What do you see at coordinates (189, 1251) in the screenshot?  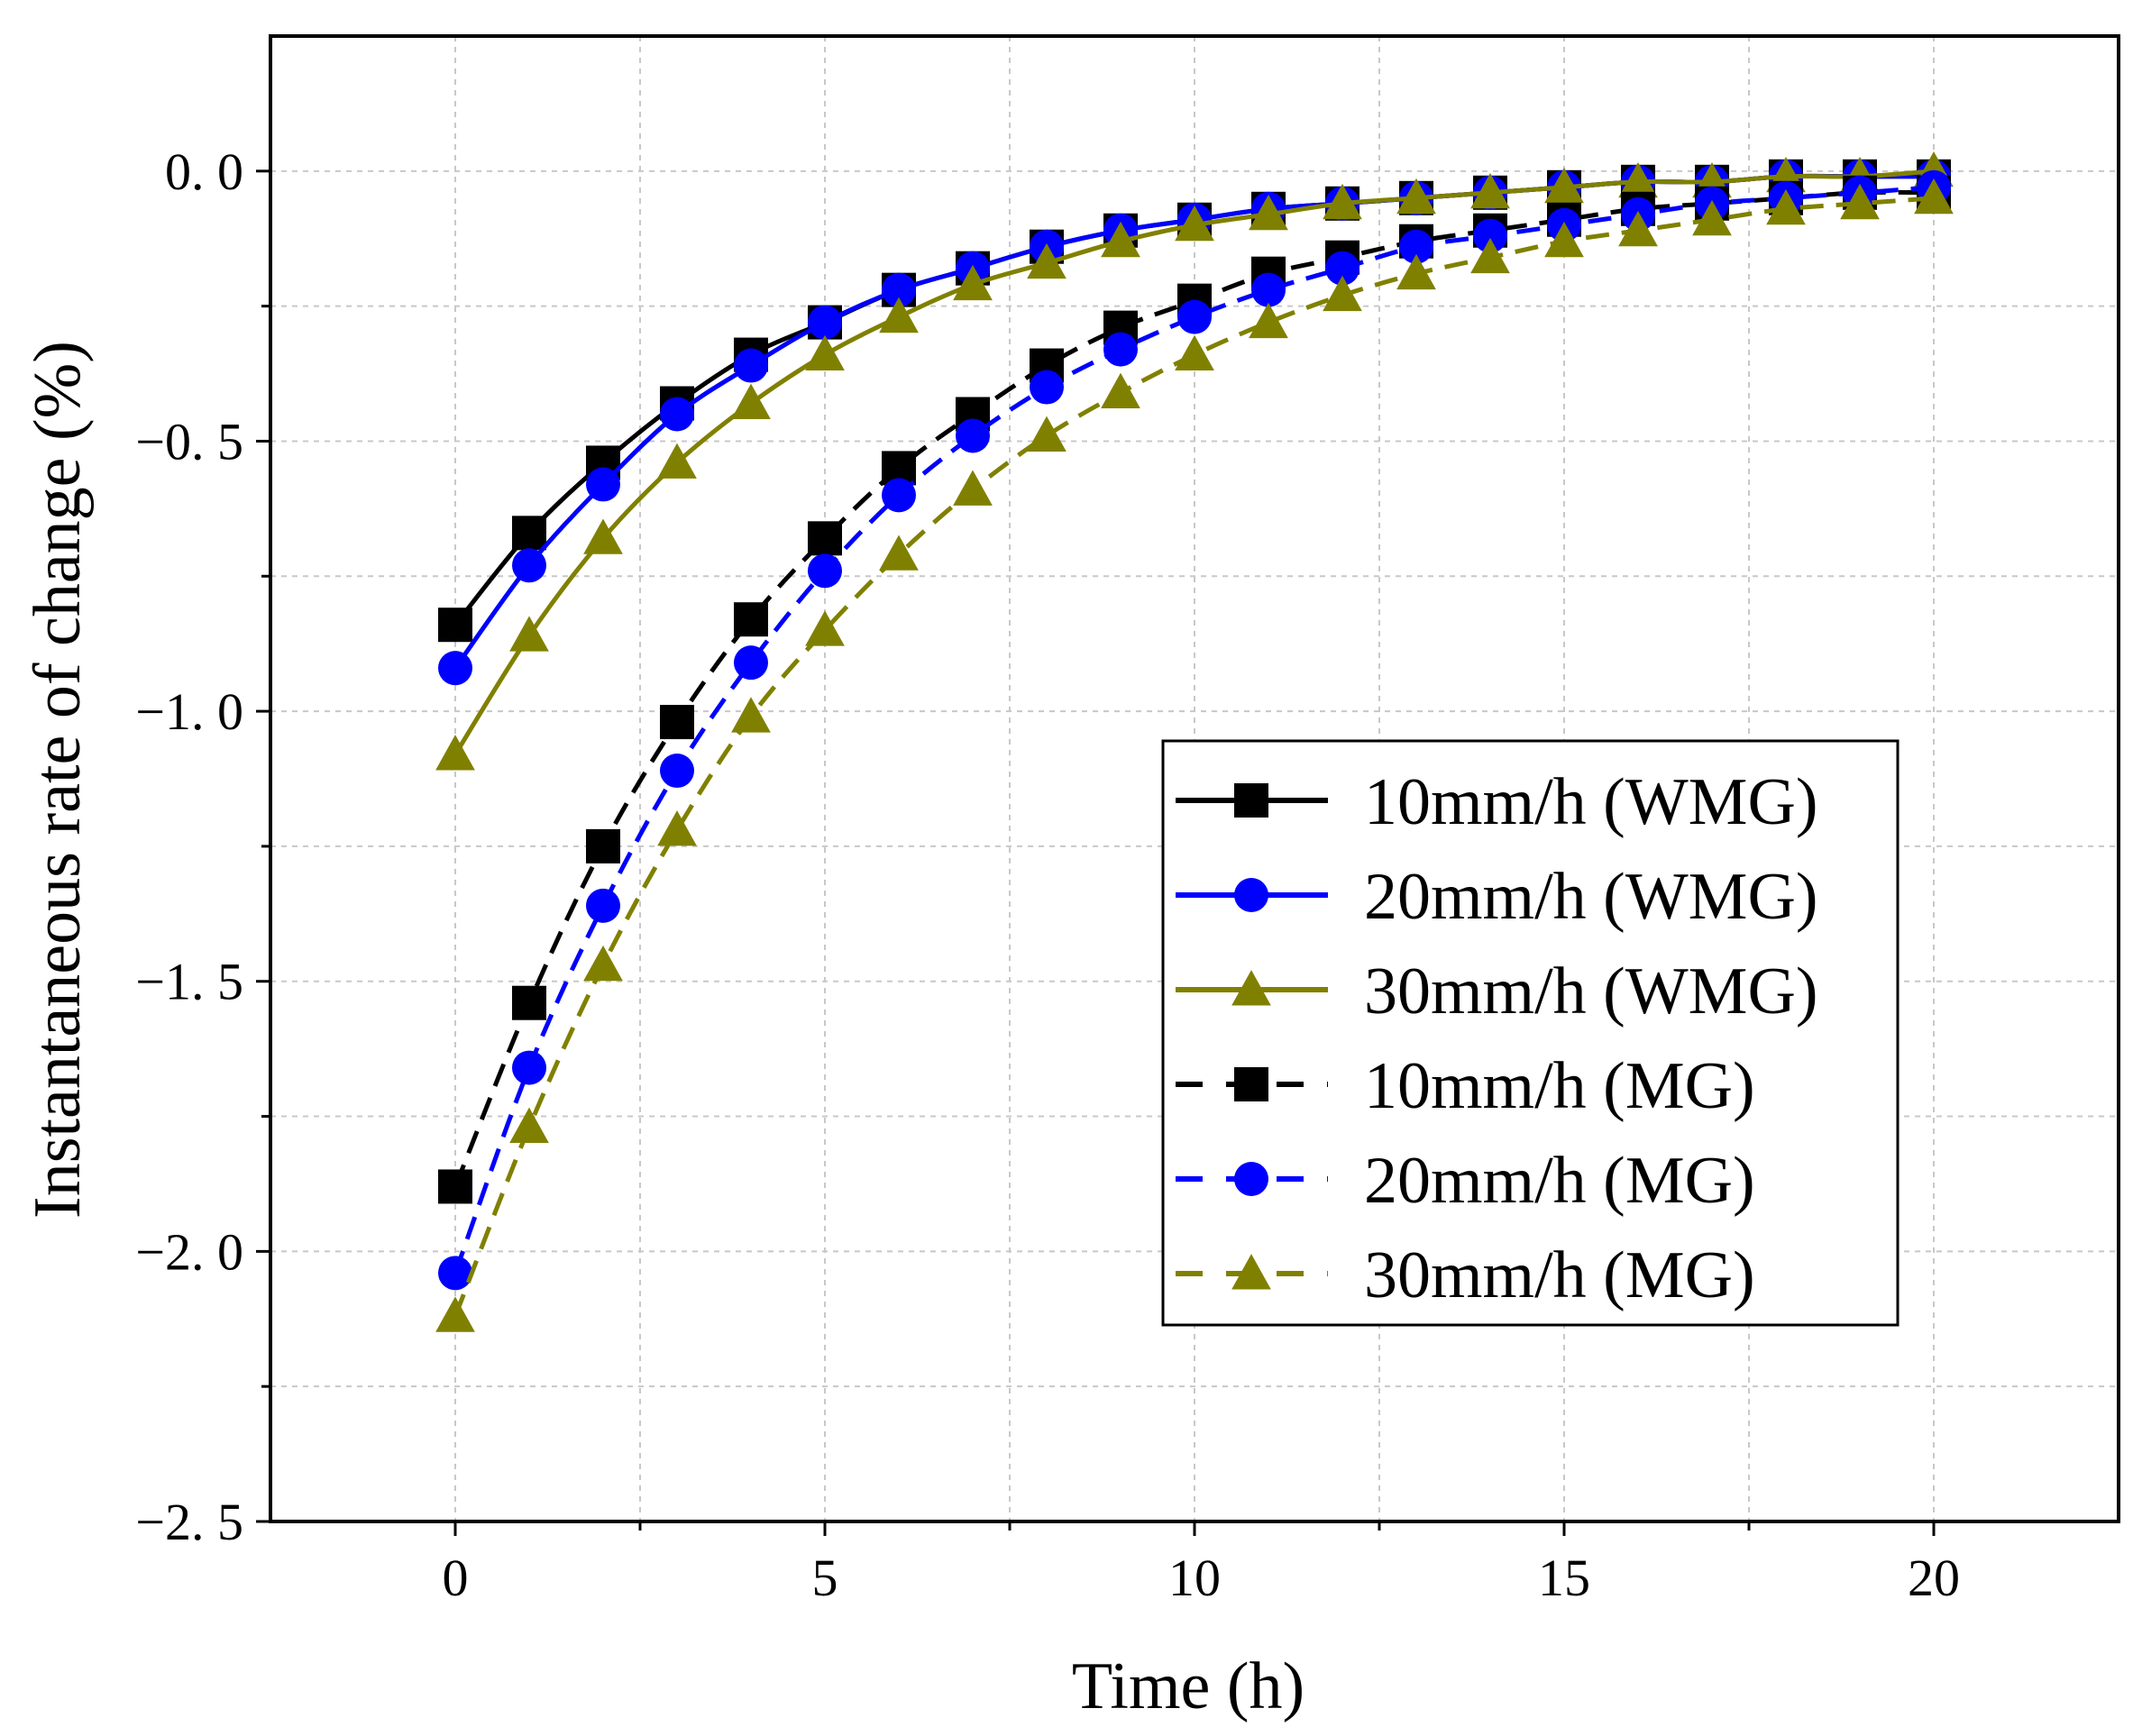 I see `y-tick-label: −2. 0` at bounding box center [189, 1251].